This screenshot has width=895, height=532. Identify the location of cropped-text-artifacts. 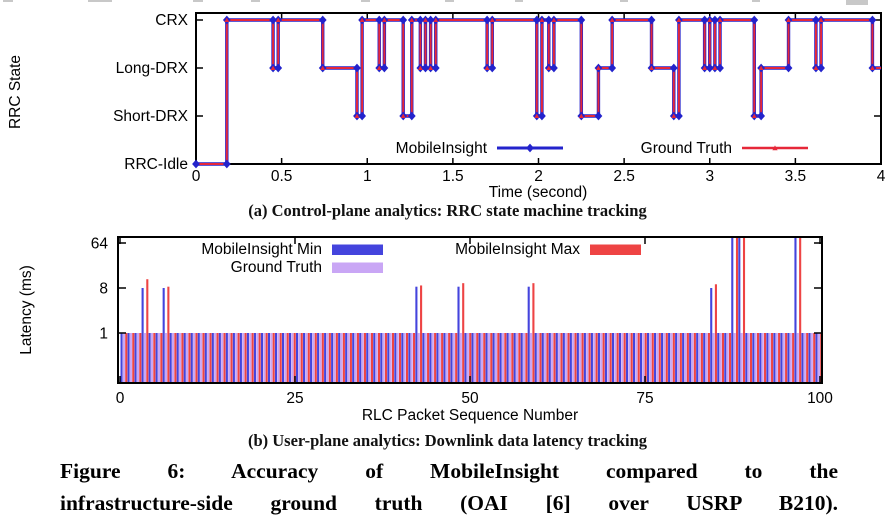
(435, 2).